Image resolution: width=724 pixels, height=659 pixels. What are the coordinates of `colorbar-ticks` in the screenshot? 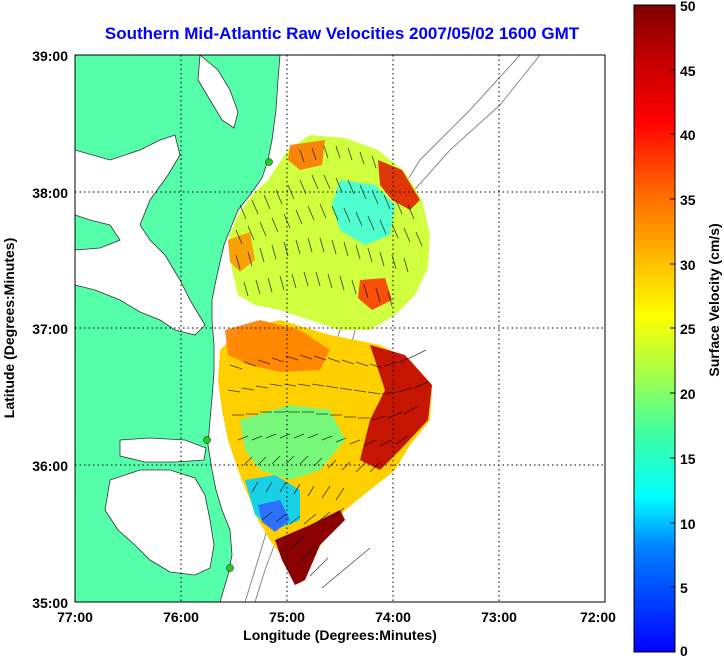 It's located at (672, 328).